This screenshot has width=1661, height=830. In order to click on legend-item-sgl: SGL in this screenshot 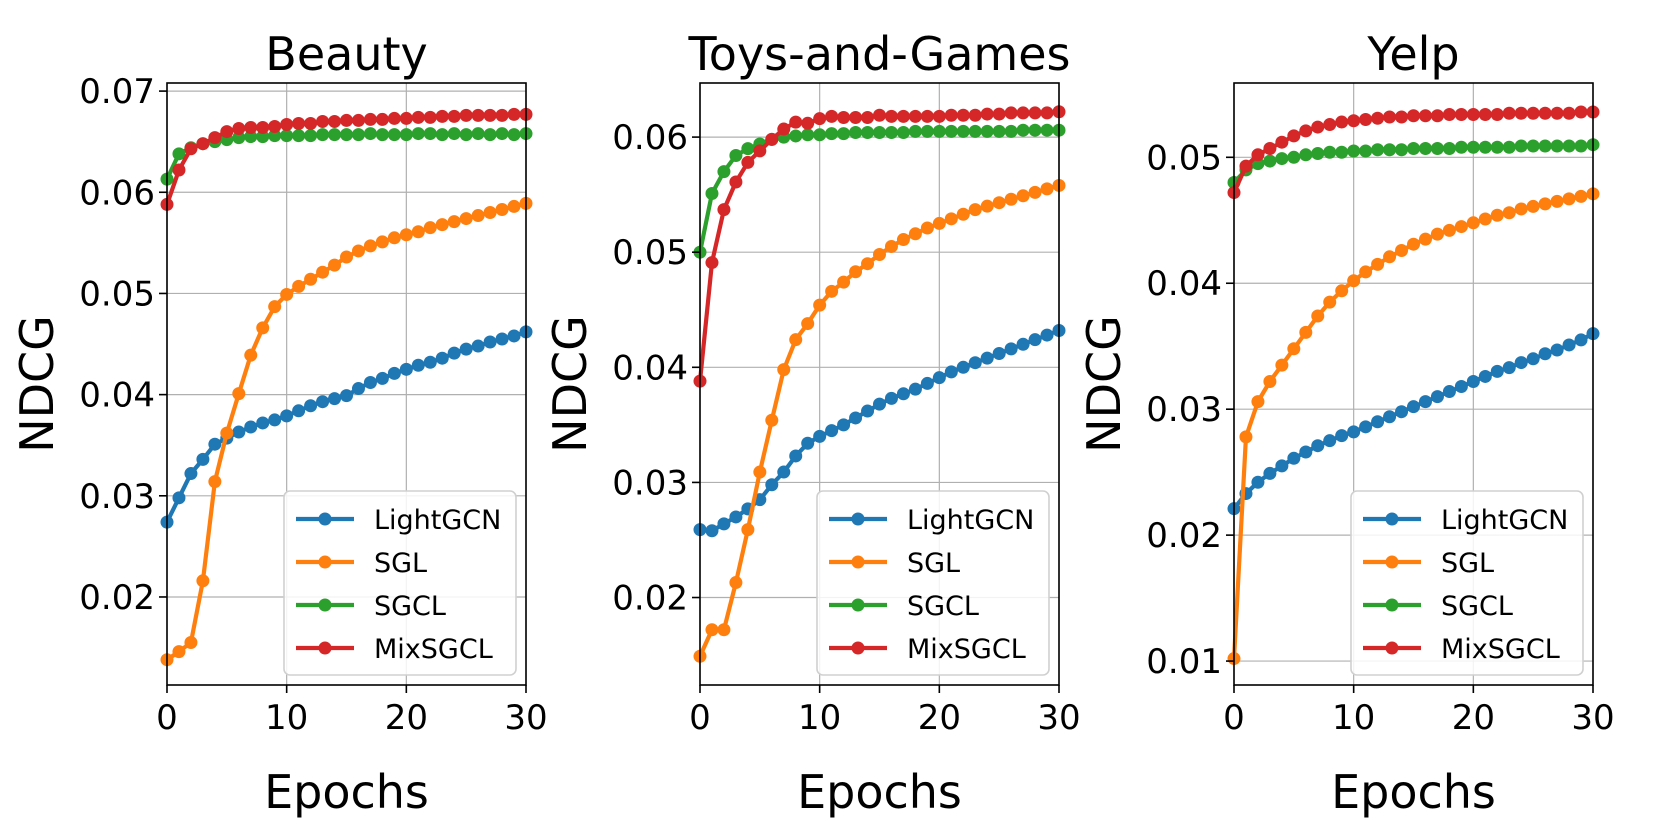, I will do `click(894, 563)`.